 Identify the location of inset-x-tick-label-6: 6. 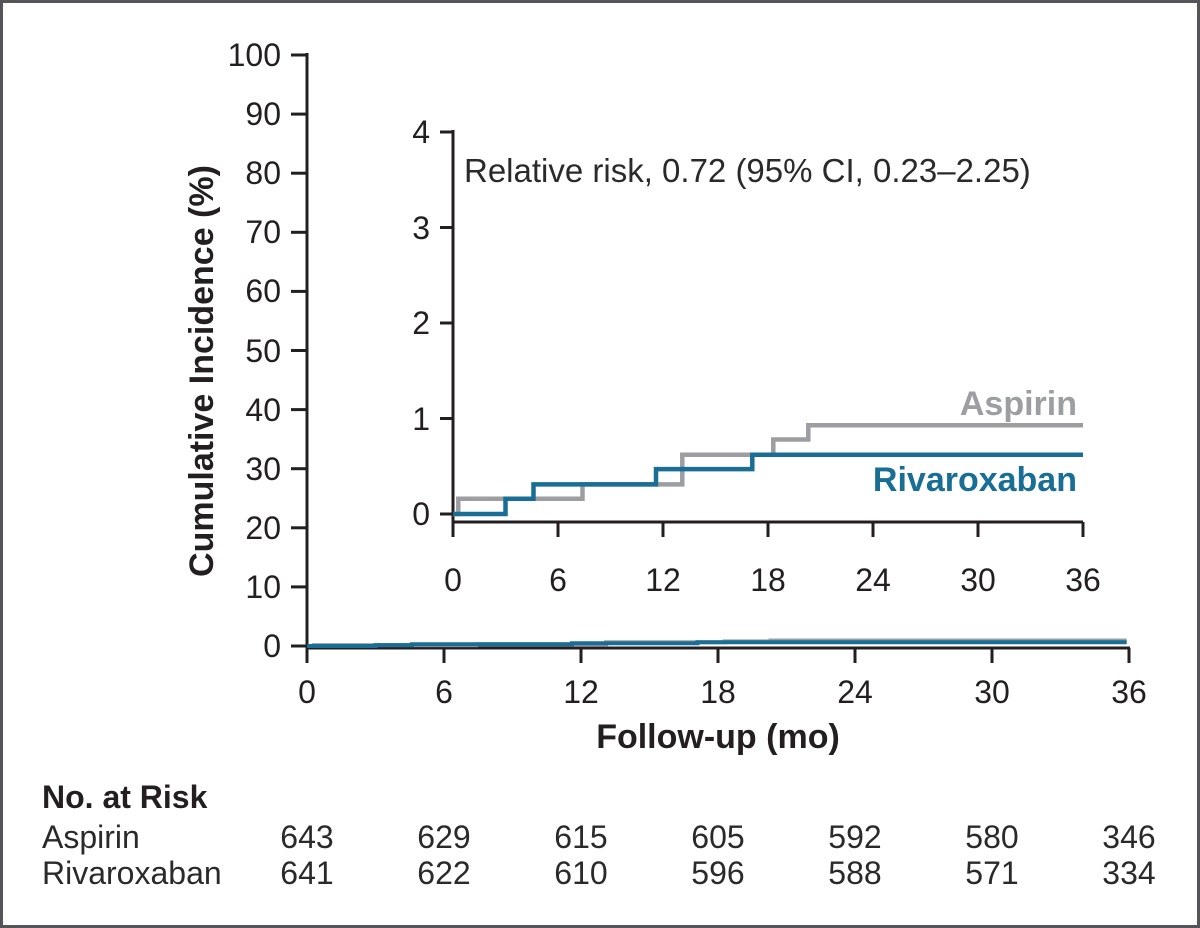
(558, 580).